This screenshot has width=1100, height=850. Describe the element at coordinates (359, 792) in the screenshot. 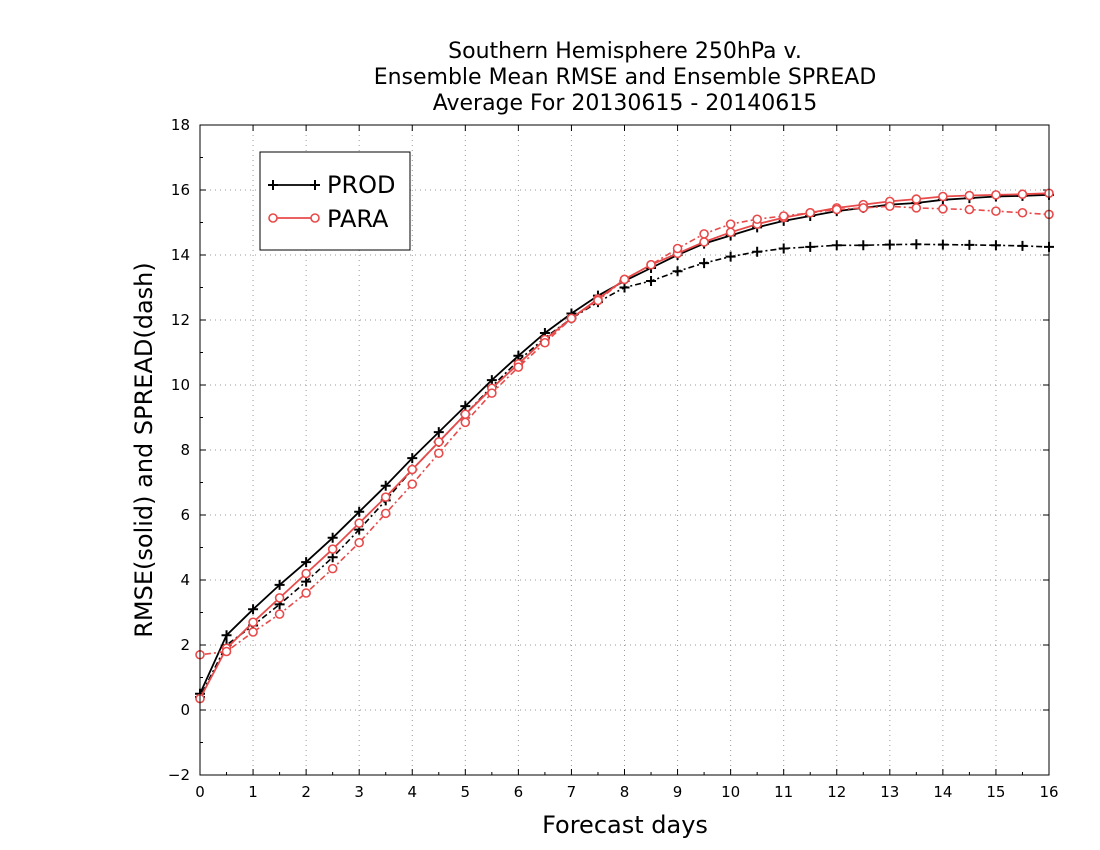

I see `x-tick-label: 3` at that location.